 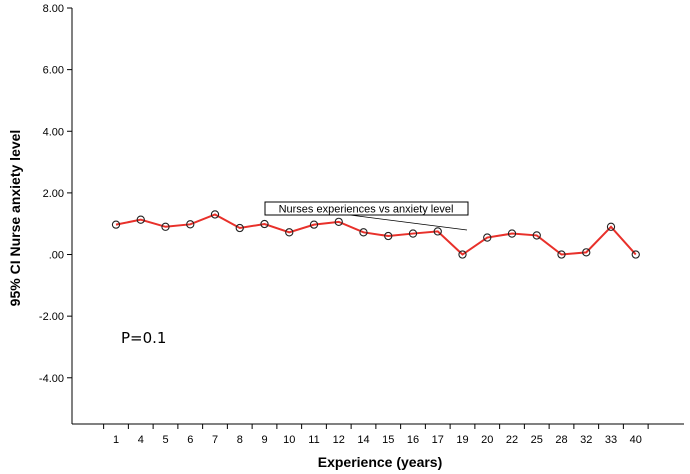 What do you see at coordinates (53, 71) in the screenshot?
I see `y-tick-label: 6.00` at bounding box center [53, 71].